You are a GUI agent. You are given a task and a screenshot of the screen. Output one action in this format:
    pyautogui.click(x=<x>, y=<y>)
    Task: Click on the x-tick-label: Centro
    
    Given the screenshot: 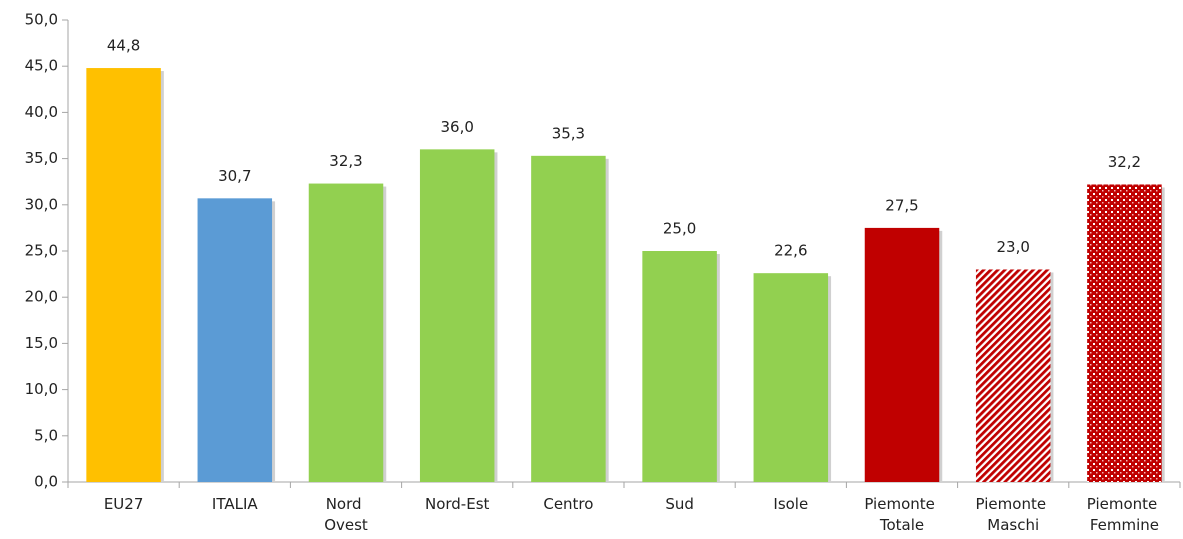 What is the action you would take?
    pyautogui.click(x=568, y=504)
    